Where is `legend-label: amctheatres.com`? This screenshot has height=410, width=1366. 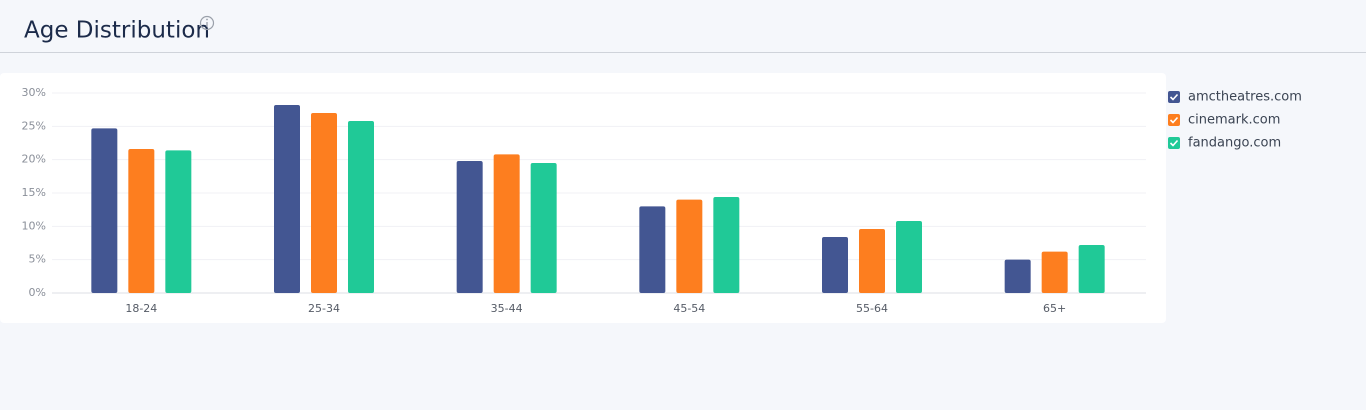
legend-label: amctheatres.com is located at coordinates (1245, 97).